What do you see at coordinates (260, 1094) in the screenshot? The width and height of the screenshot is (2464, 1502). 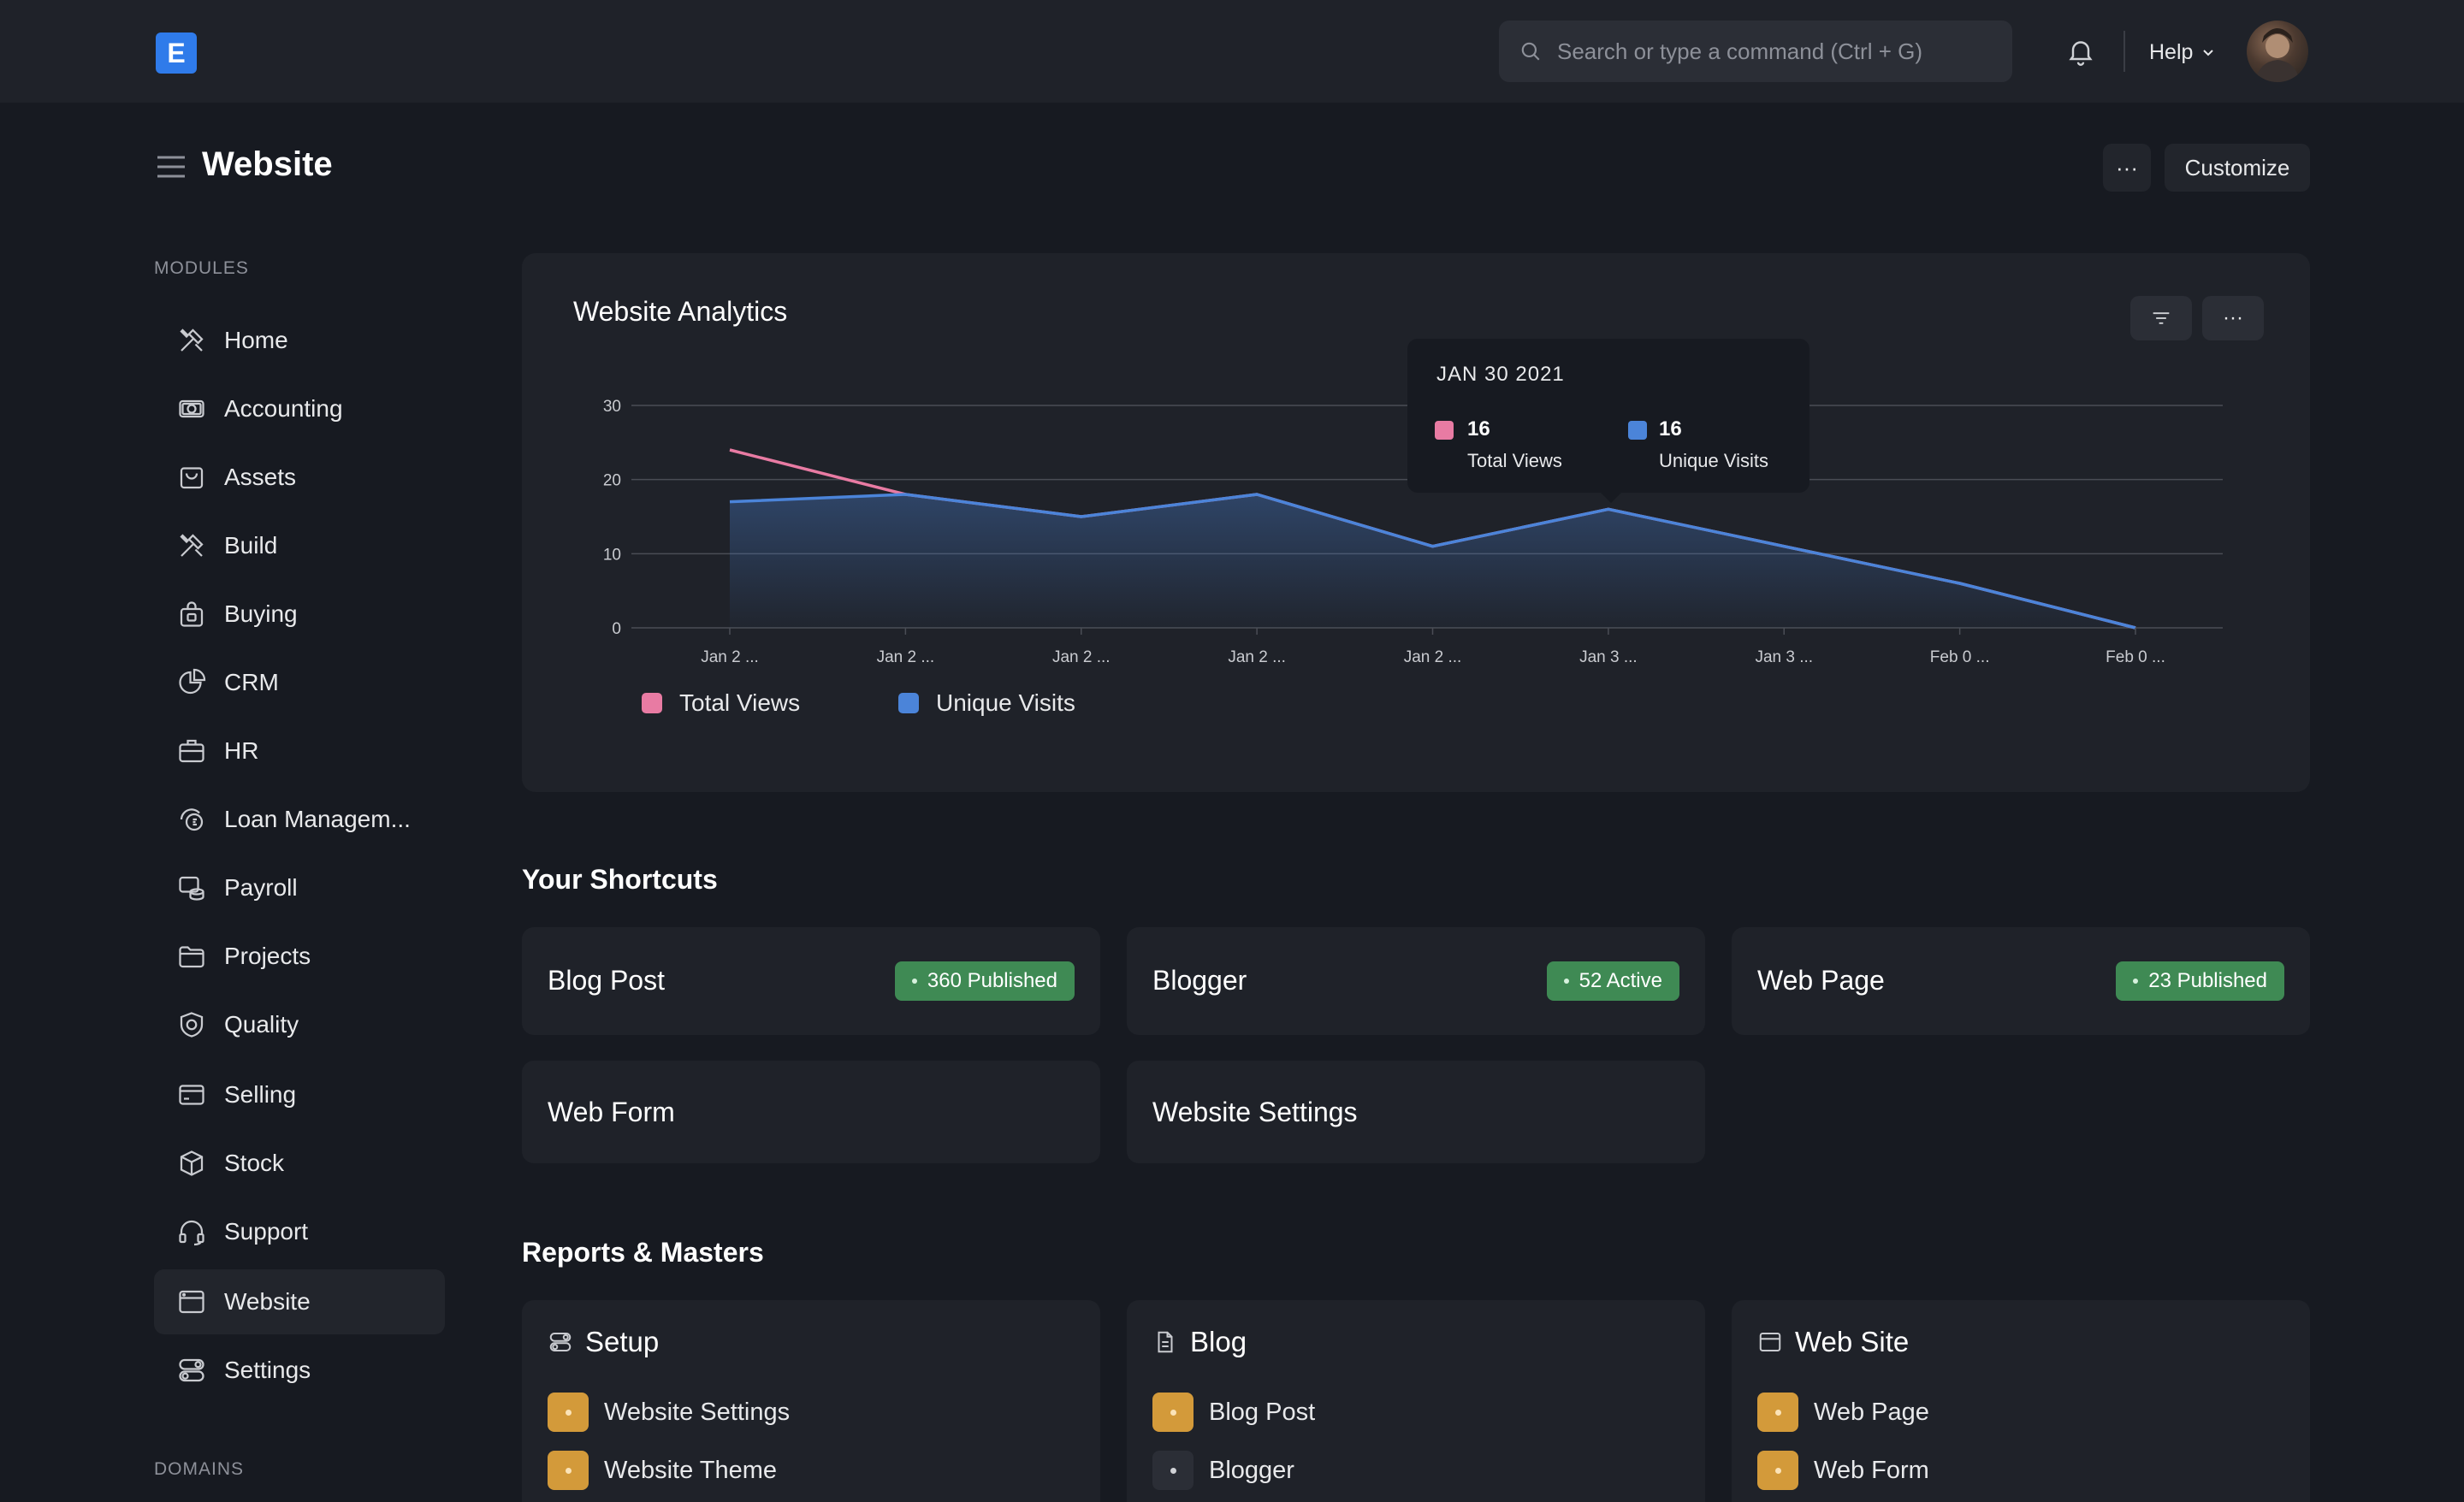 I see `sidebar-item-label: Selling` at bounding box center [260, 1094].